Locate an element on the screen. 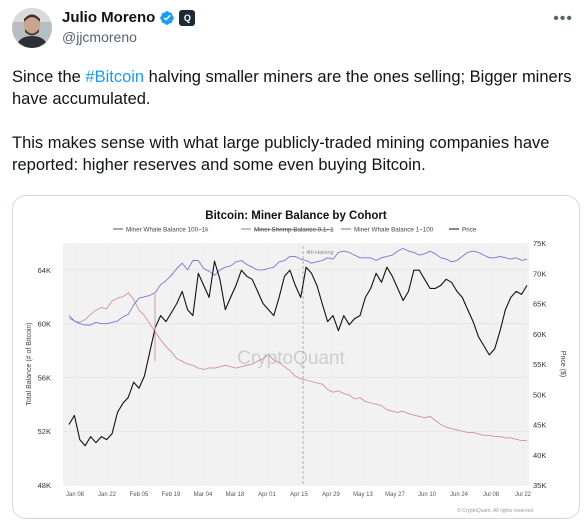 Image resolution: width=587 pixels, height=522 pixels. x-tick-label: Mar 04 is located at coordinates (203, 495).